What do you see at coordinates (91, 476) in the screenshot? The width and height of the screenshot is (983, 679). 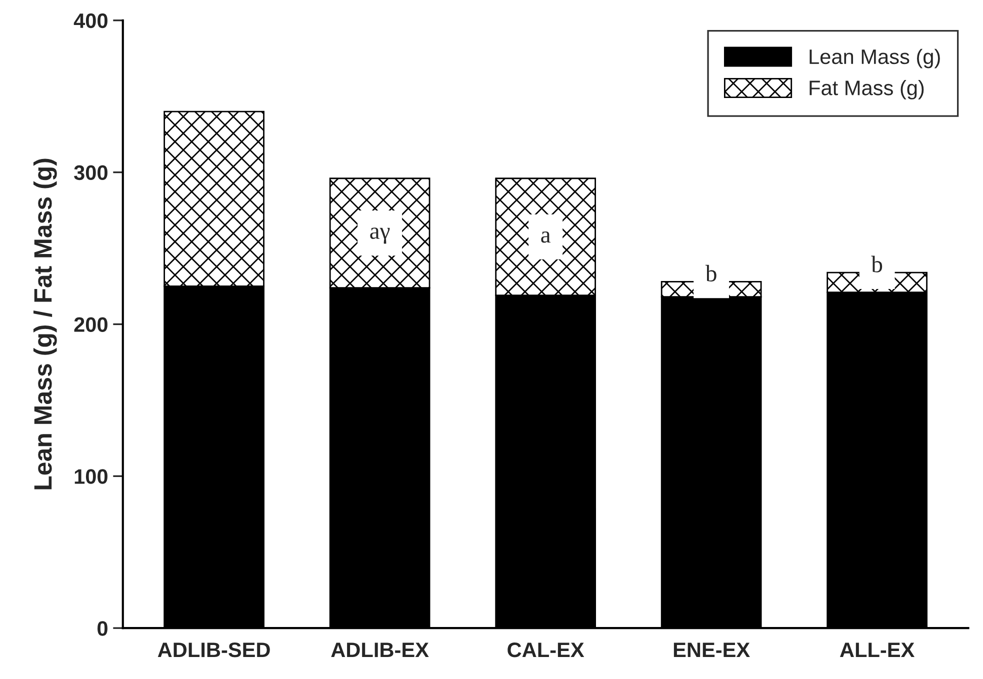 I see `y-tick-label: 100` at bounding box center [91, 476].